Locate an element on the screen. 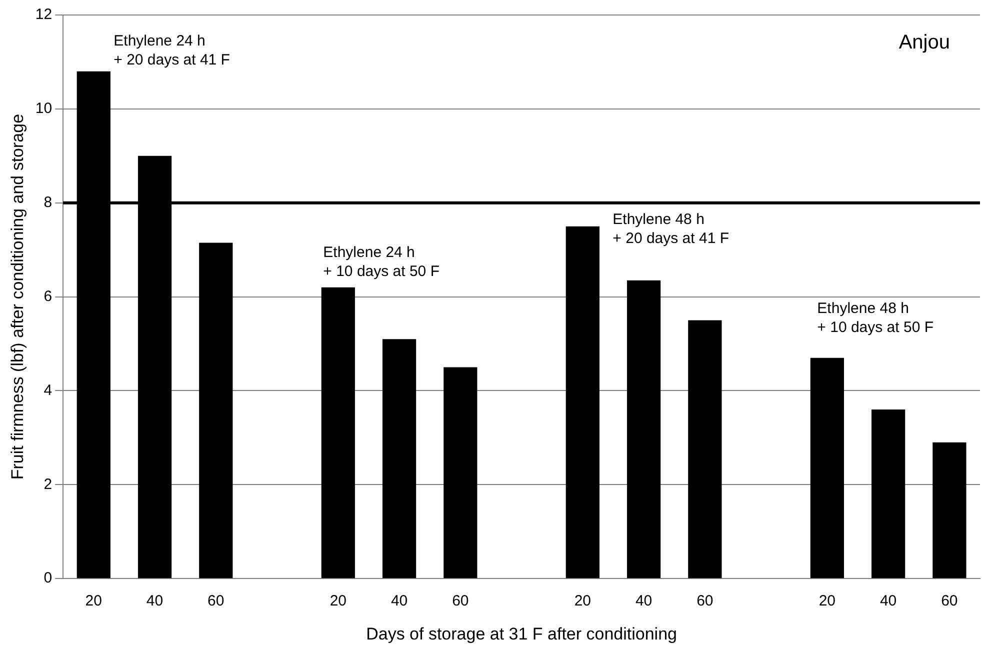 Image resolution: width=982 pixels, height=655 pixels. x-axis-title: Days of storage at 31 F after conditioning is located at coordinates (521, 634).